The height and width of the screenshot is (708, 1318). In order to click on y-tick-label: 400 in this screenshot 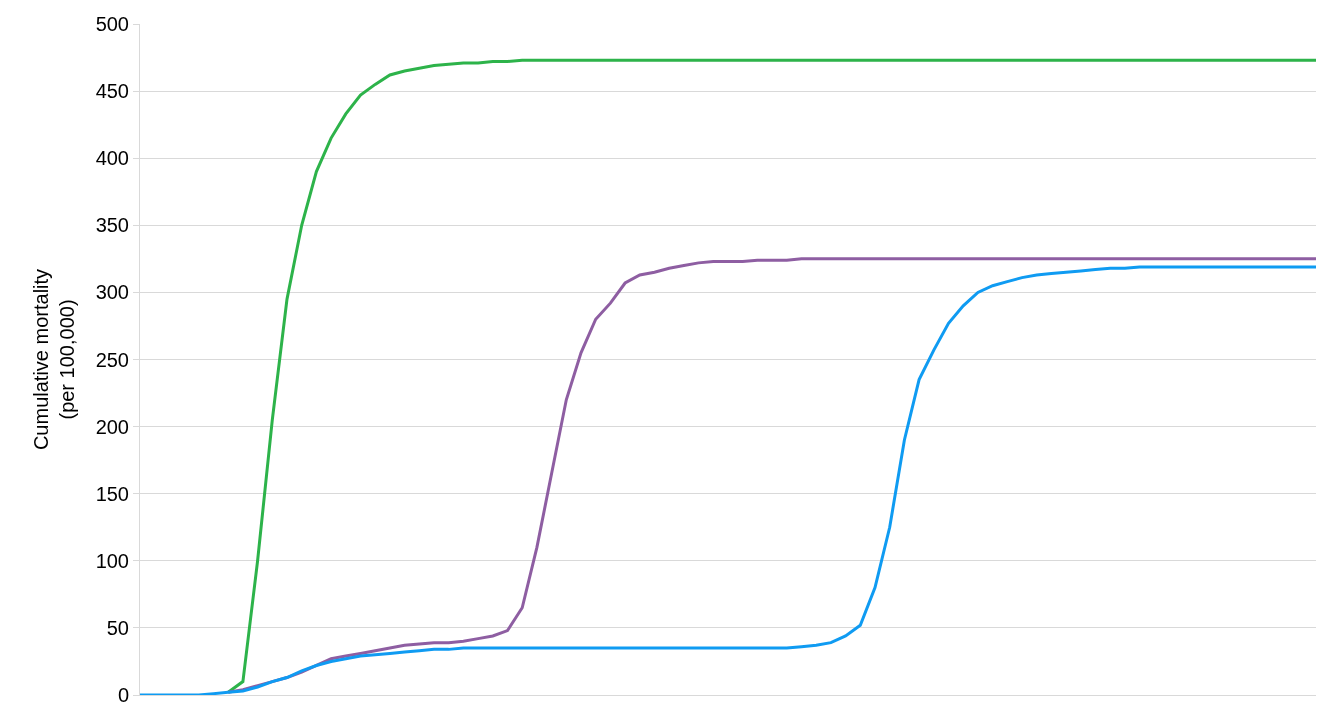, I will do `click(112, 158)`.